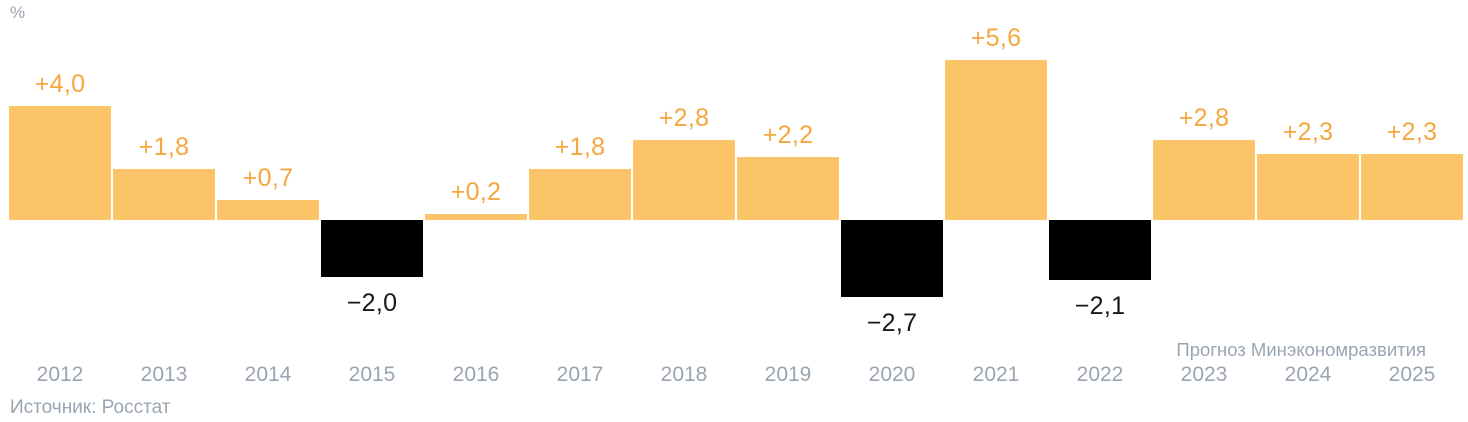 This screenshot has height=422, width=1468. Describe the element at coordinates (1412, 132) in the screenshot. I see `value-label-2025: +2,3` at that location.